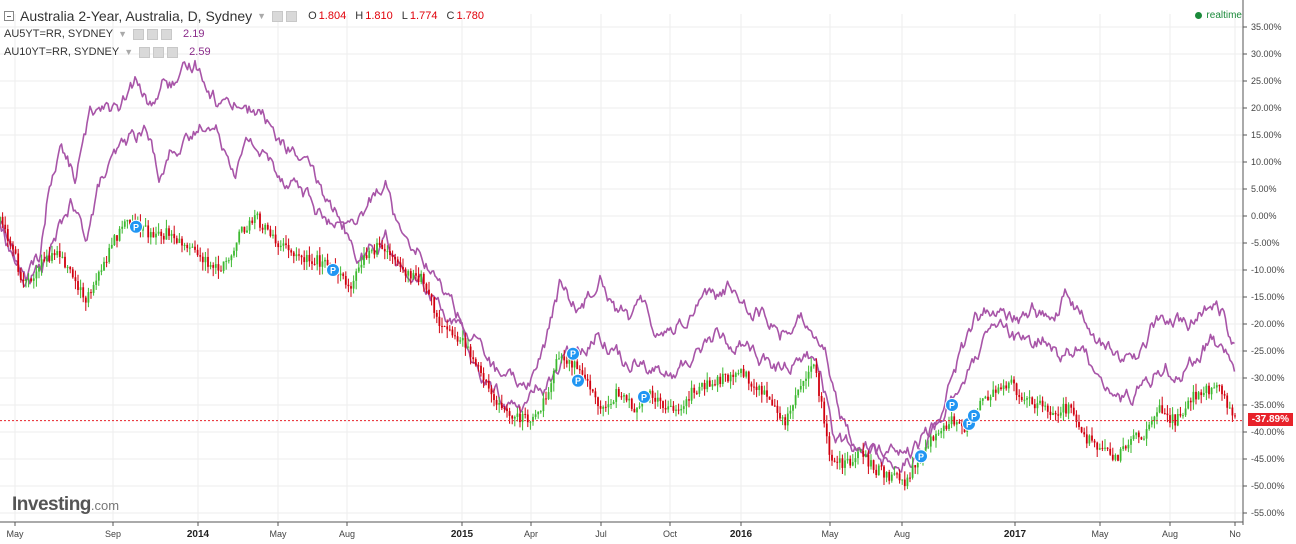 This screenshot has height=544, width=1296. Describe the element at coordinates (1266, 162) in the screenshot. I see `y-tick-label: 10.00%` at that location.